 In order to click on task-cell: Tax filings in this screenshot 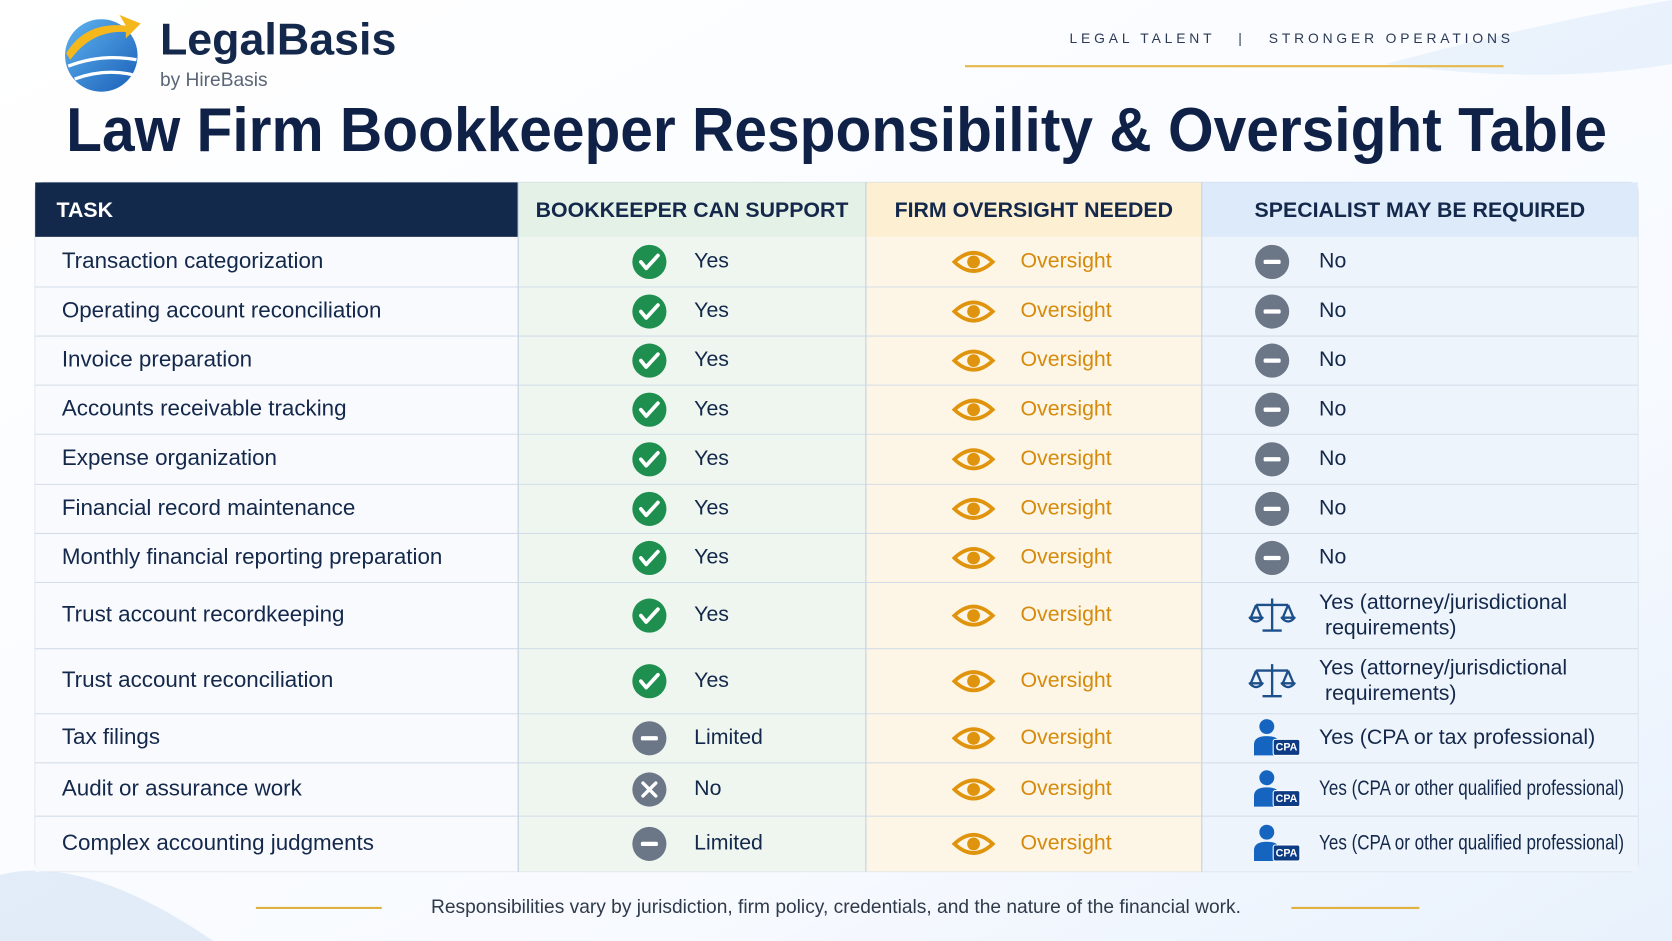, I will do `click(111, 736)`.